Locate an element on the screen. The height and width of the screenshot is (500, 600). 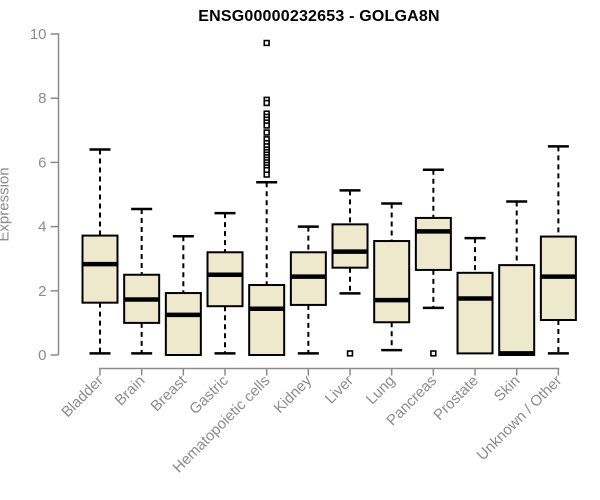
boxplot-brain is located at coordinates (142, 281).